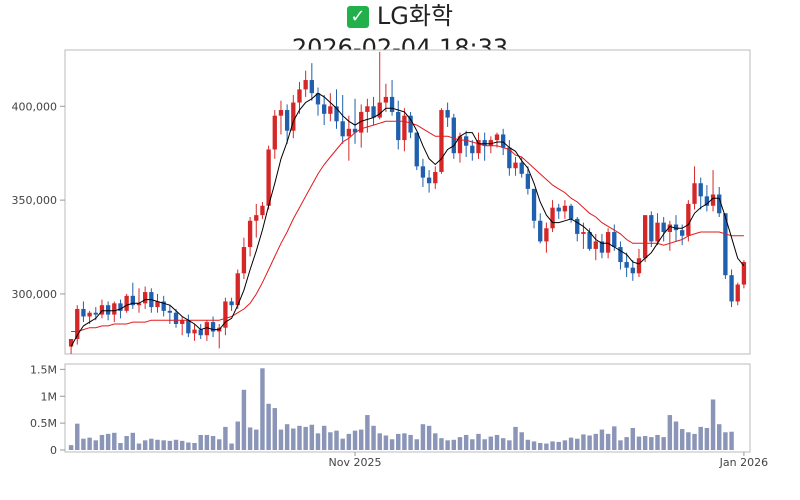 The image size is (800, 500). What do you see at coordinates (400, 16) in the screenshot?
I see `chart-title: ✓ LG화학` at bounding box center [400, 16].